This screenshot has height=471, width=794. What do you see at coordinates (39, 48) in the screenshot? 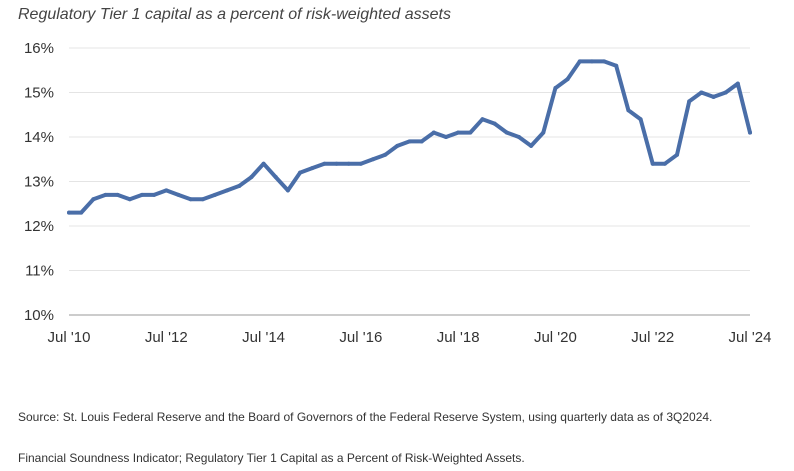
I see `y-tick-label: 16%` at bounding box center [39, 48].